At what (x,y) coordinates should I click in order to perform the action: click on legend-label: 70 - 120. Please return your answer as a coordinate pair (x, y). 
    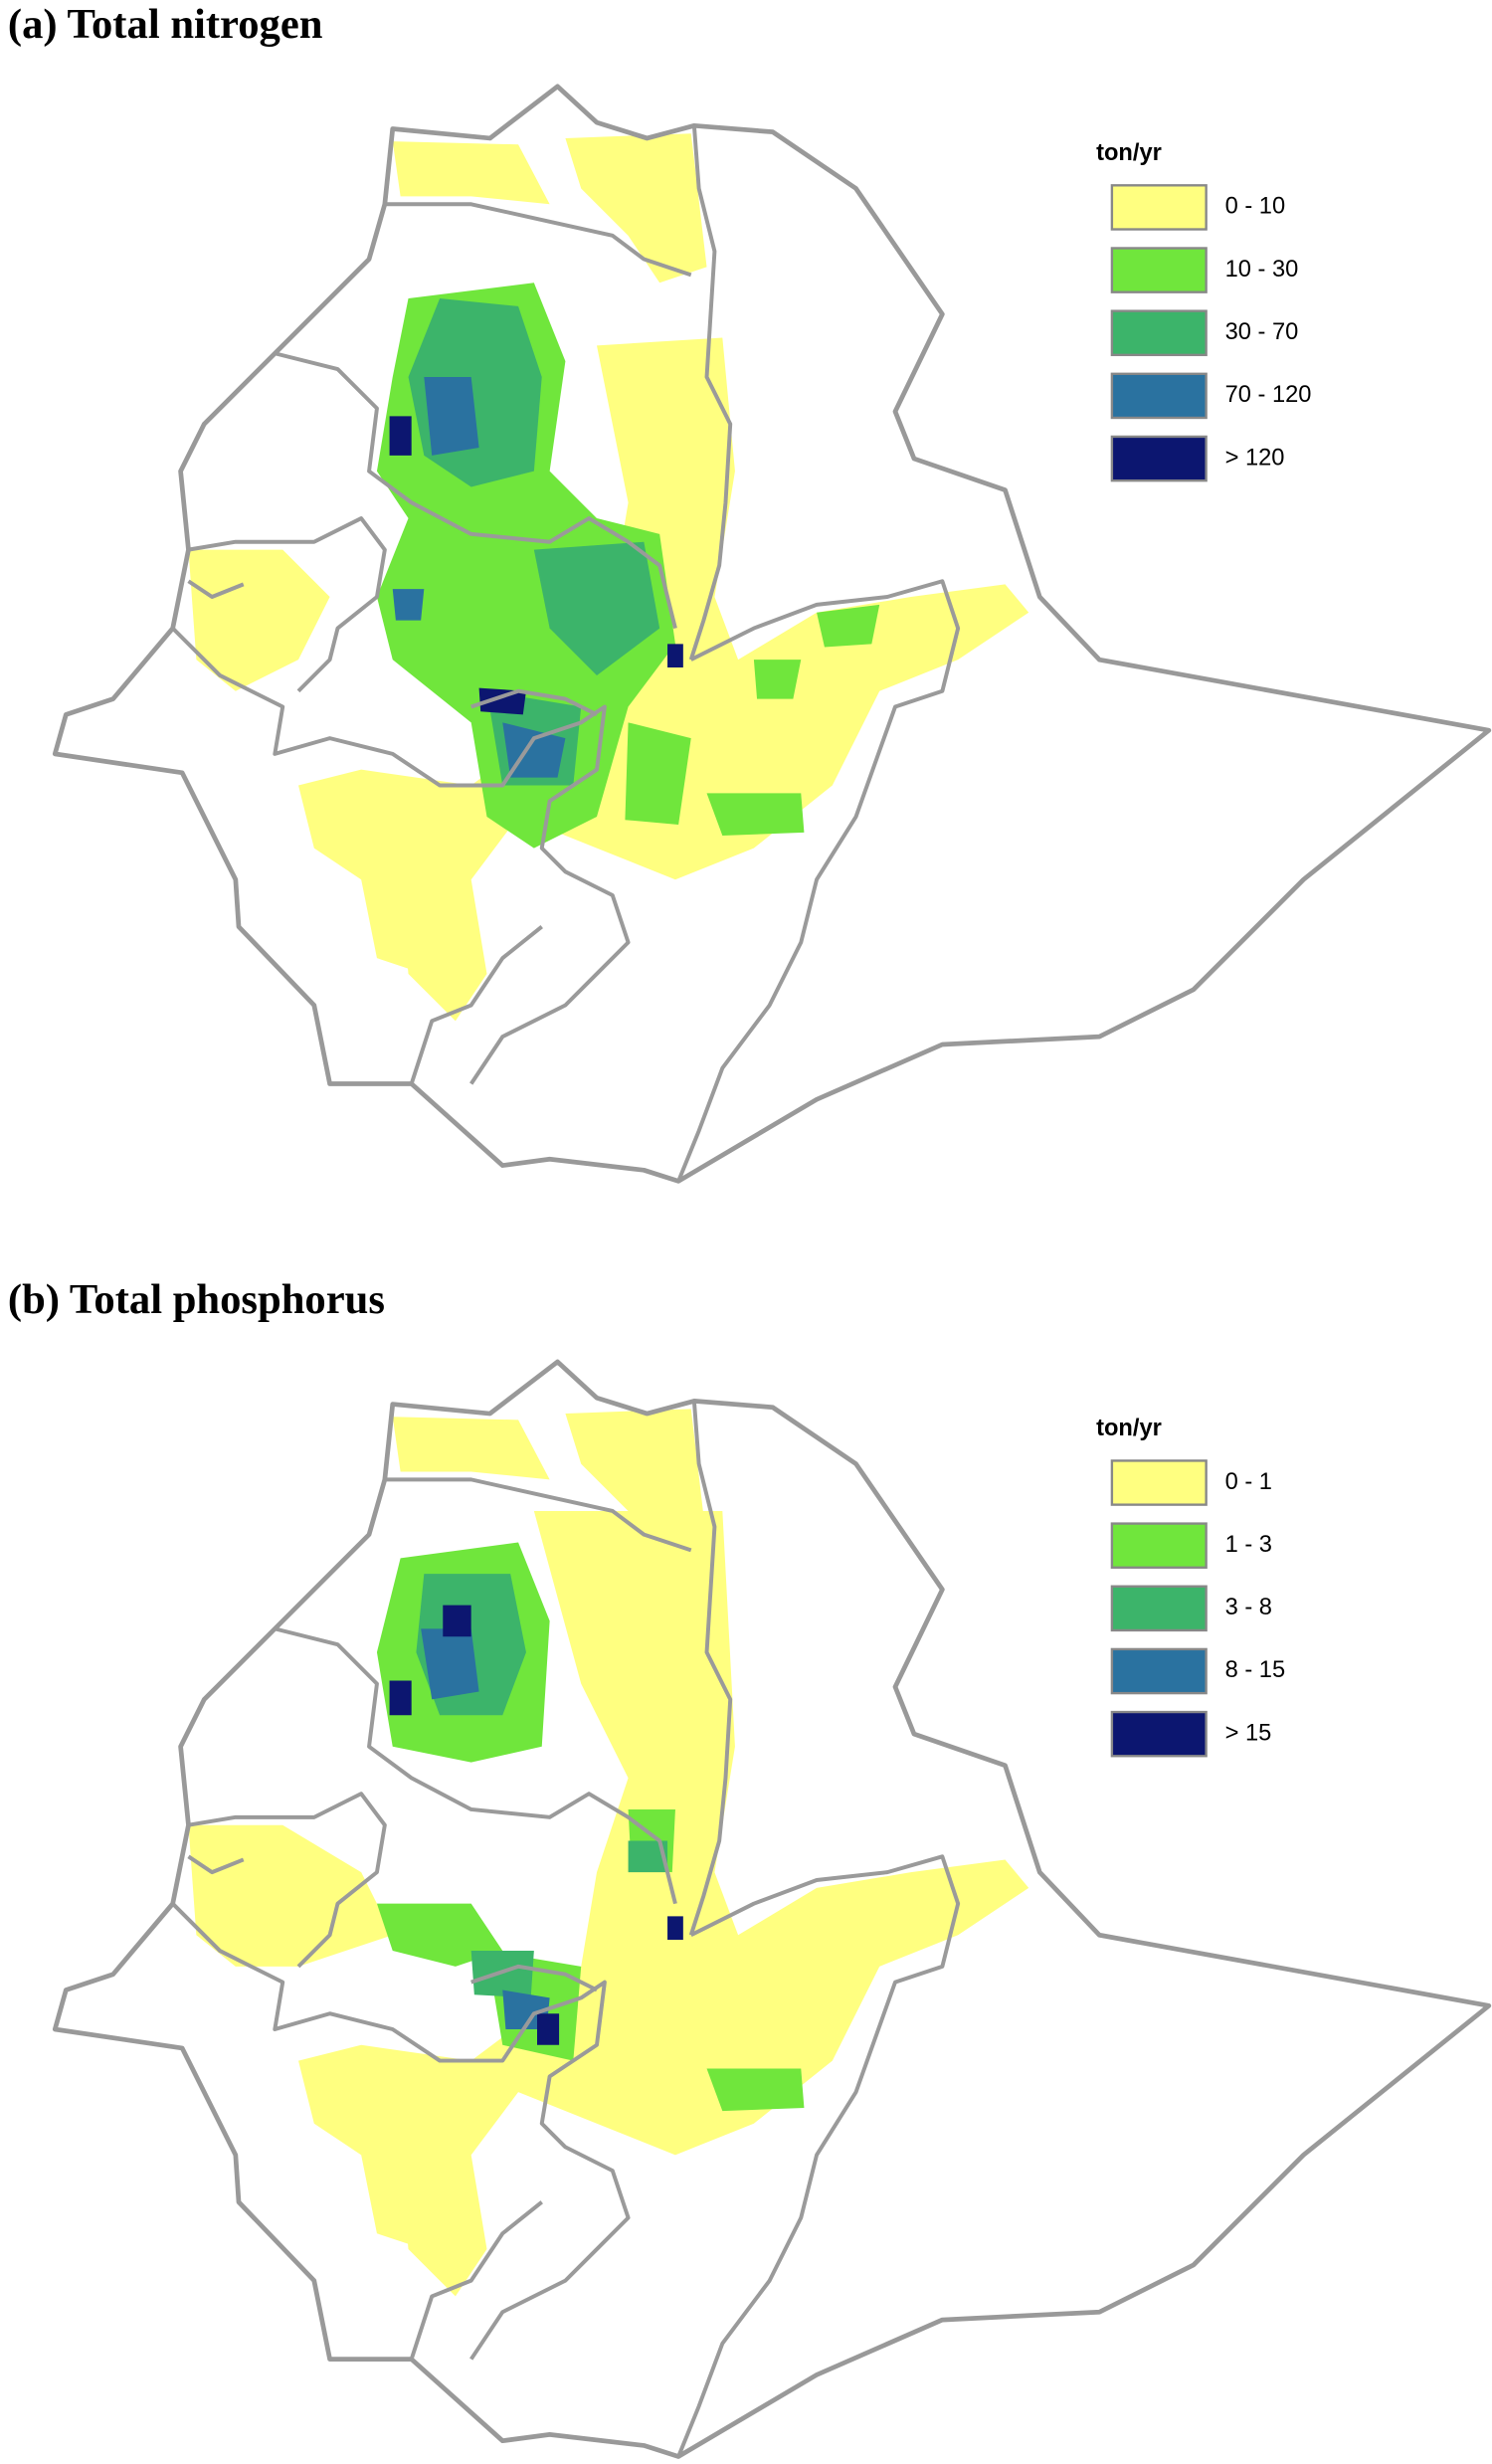
    Looking at the image, I should click on (1268, 395).